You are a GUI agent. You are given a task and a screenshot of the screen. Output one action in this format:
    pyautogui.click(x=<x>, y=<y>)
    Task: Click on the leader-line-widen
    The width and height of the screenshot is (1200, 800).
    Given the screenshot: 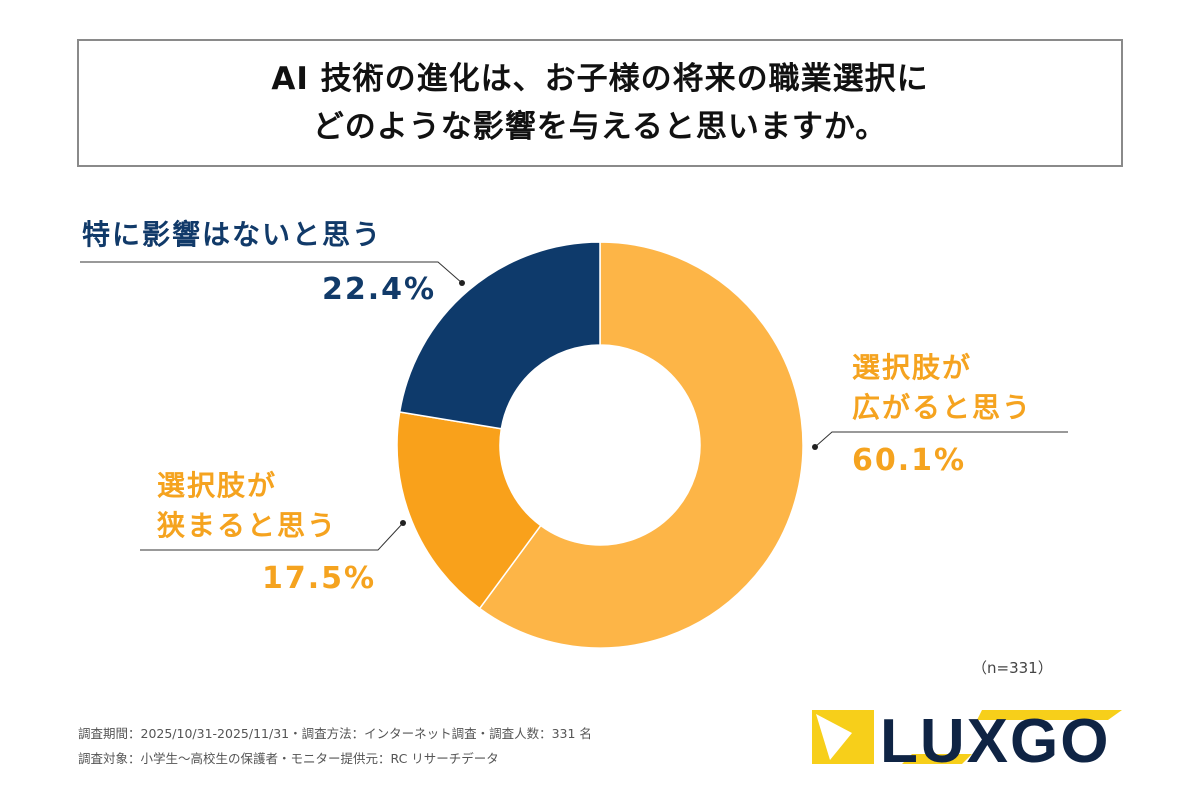 What is the action you would take?
    pyautogui.click(x=941, y=439)
    